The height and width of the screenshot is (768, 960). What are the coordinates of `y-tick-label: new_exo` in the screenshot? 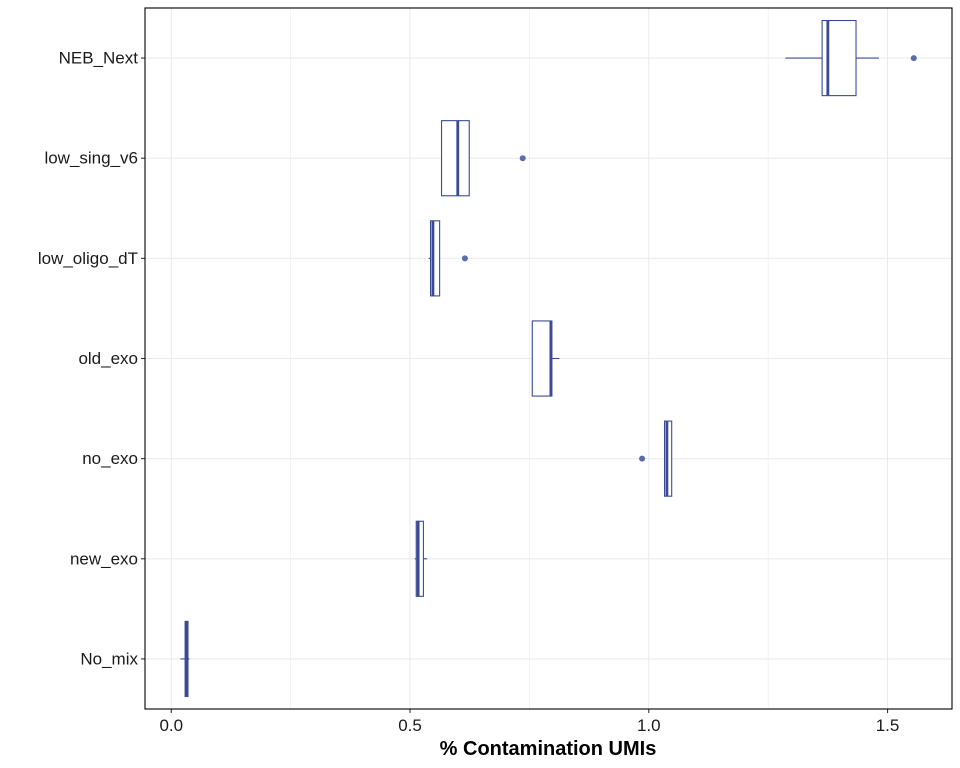 It's located at (104, 558).